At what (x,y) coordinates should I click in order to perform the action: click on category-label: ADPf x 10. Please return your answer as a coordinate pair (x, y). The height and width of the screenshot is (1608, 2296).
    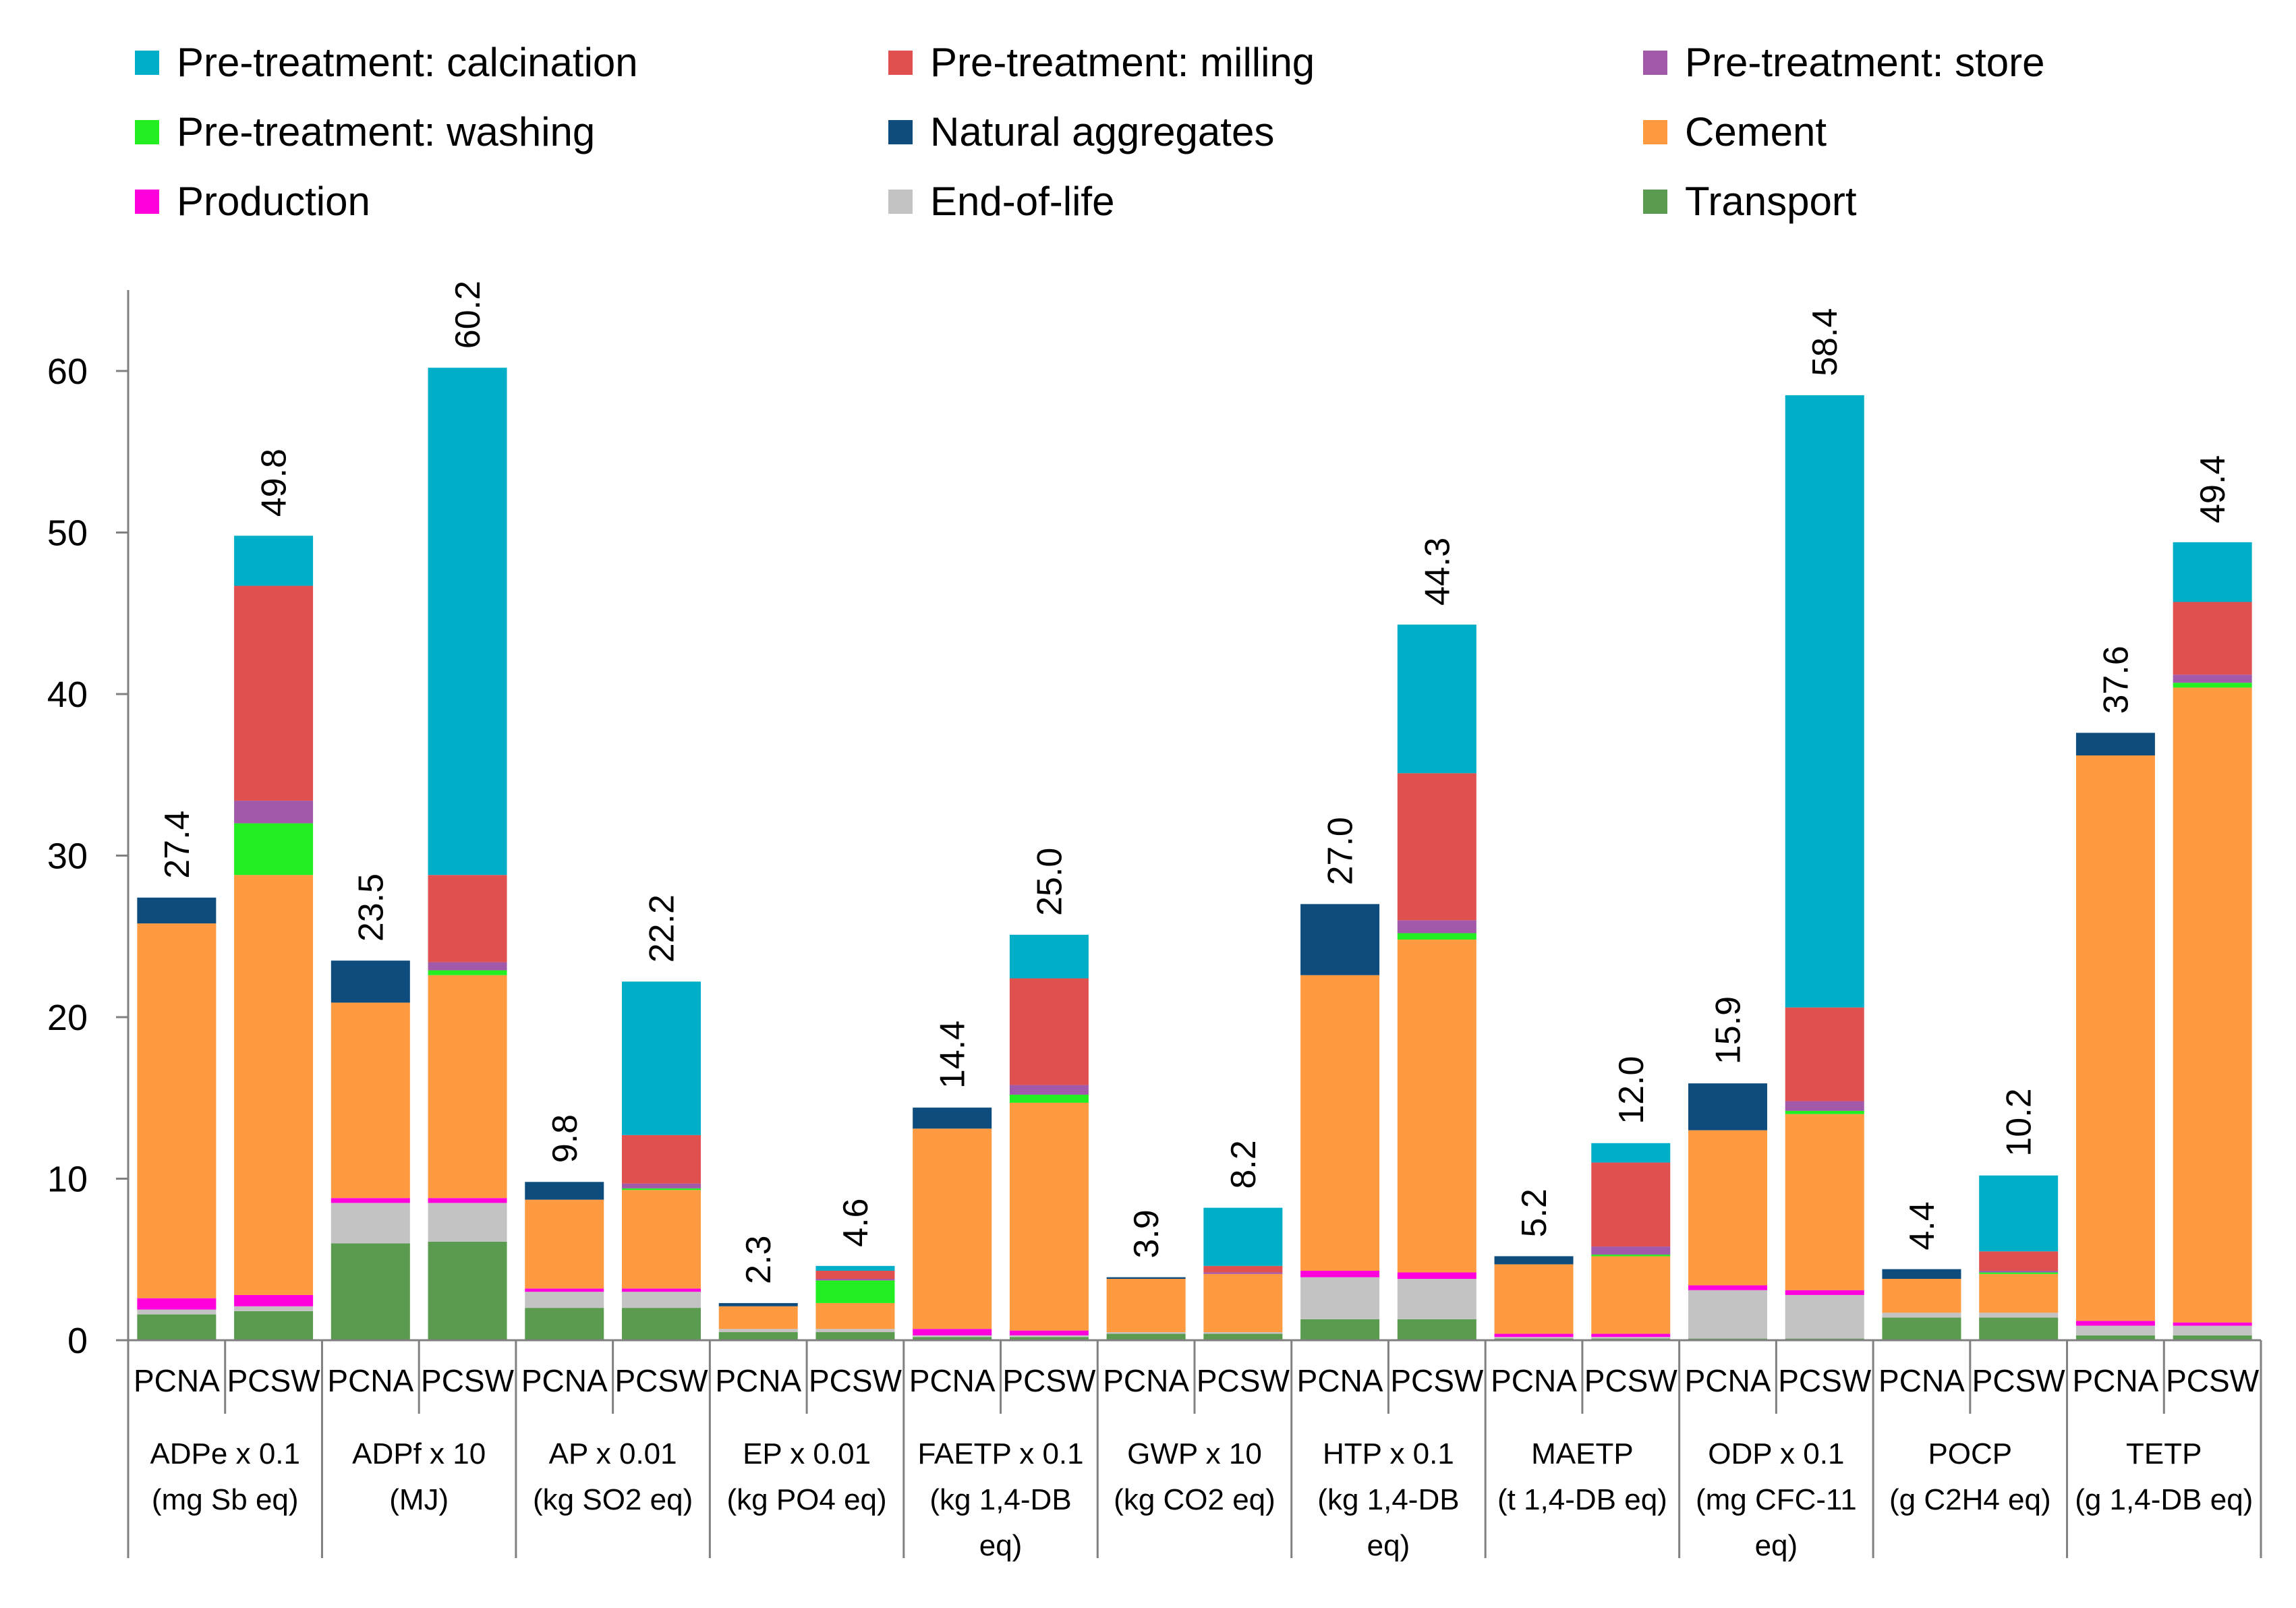
    Looking at the image, I should click on (419, 1453).